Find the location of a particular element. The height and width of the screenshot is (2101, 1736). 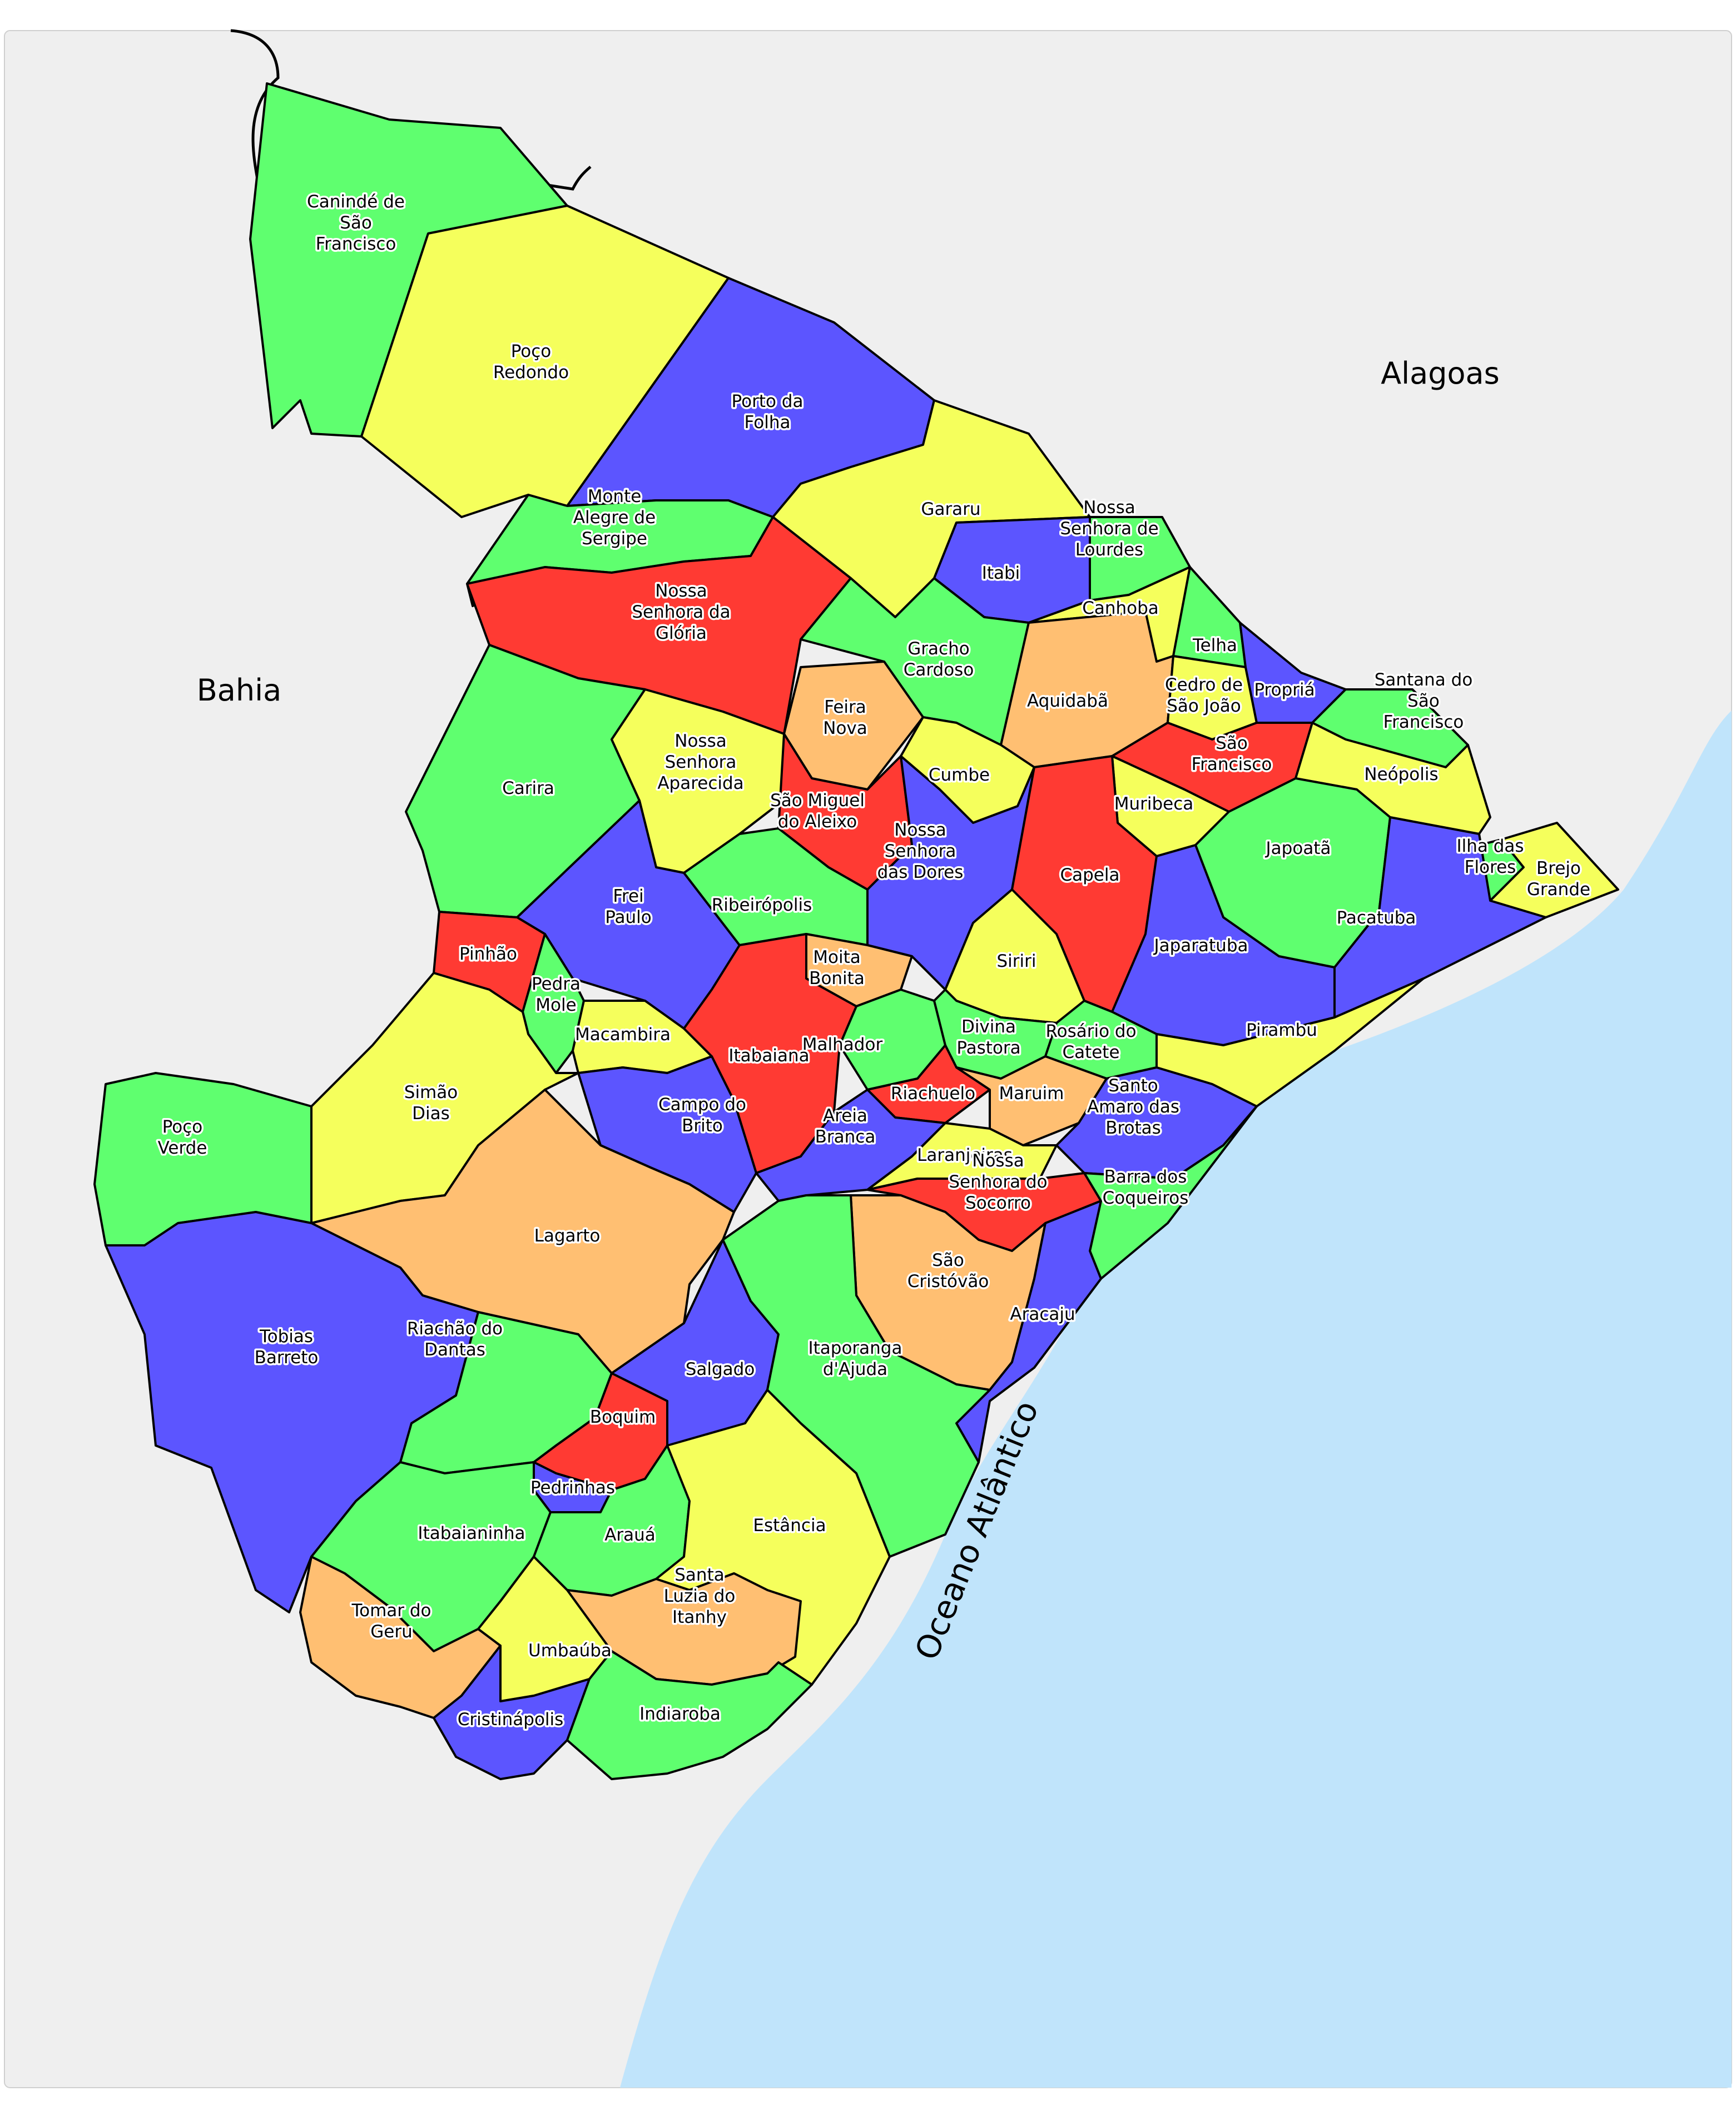

muni-indiaroba is located at coordinates (689, 1715).